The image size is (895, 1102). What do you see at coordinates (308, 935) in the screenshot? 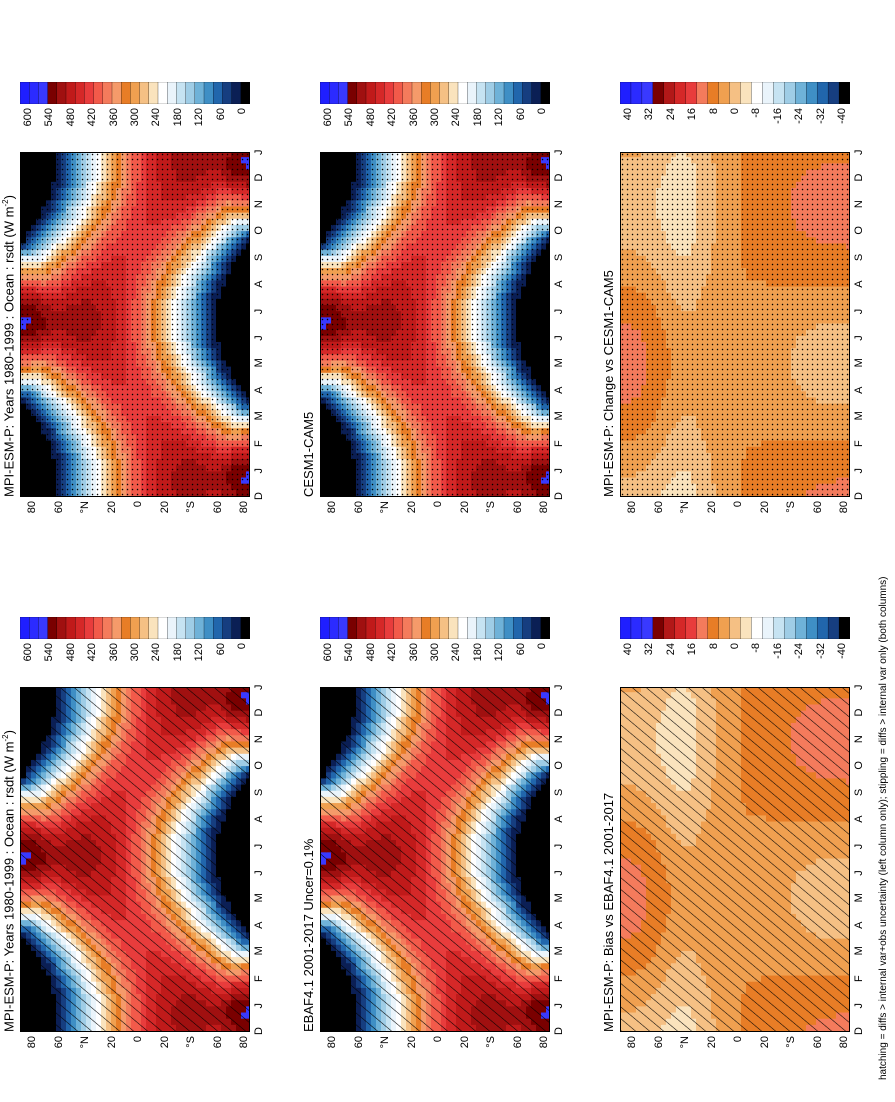
I see `panel-title: EBAF4.1 2001-2017 Uncer=0.1%` at bounding box center [308, 935].